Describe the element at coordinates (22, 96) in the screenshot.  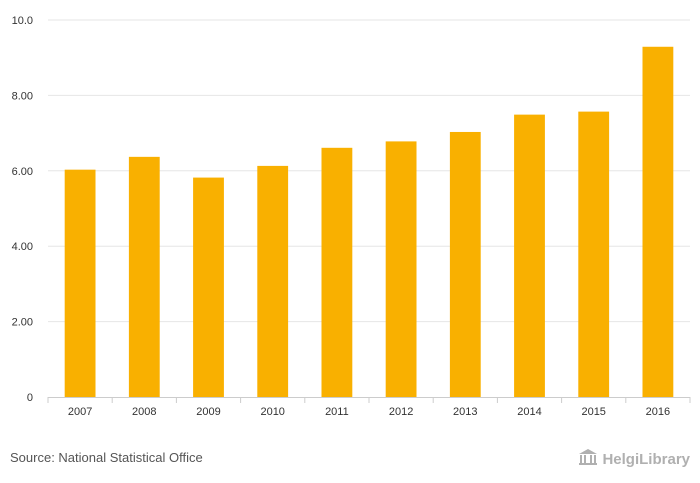
I see `y-tick-label: 8.00` at that location.